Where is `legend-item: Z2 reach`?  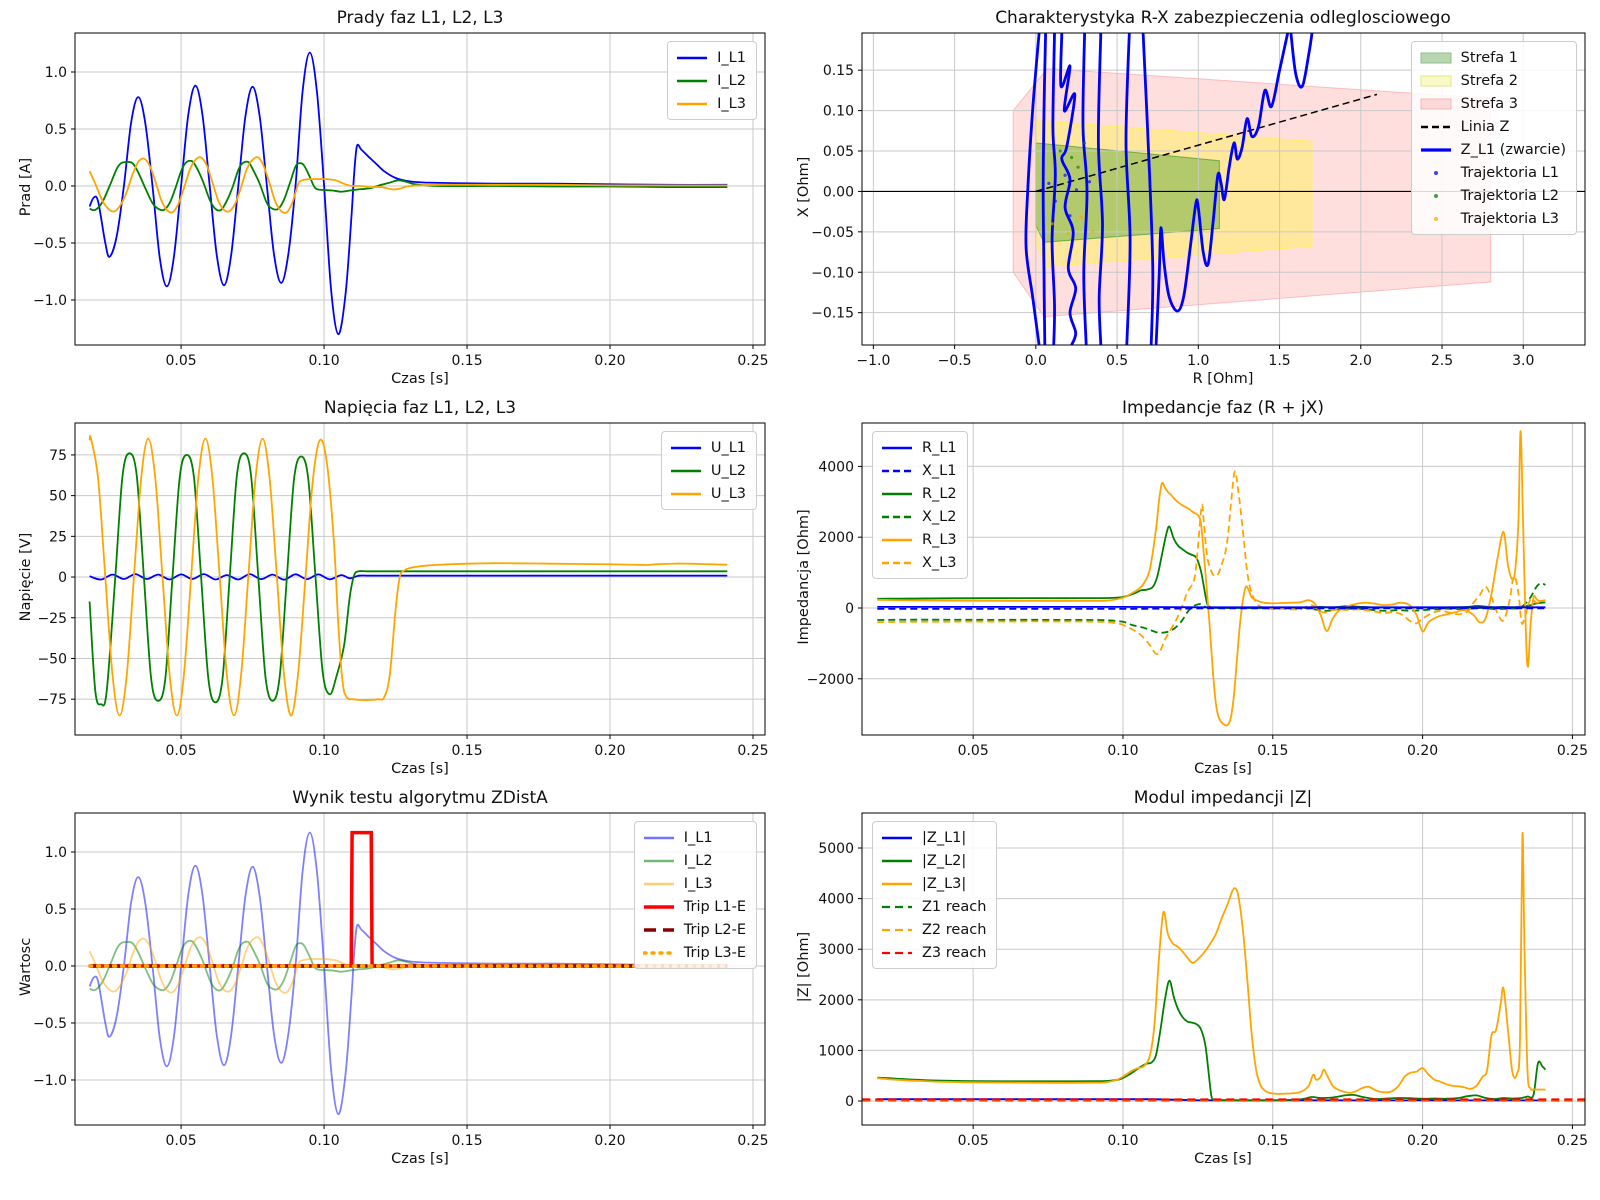 legend-item: Z2 reach is located at coordinates (933, 929).